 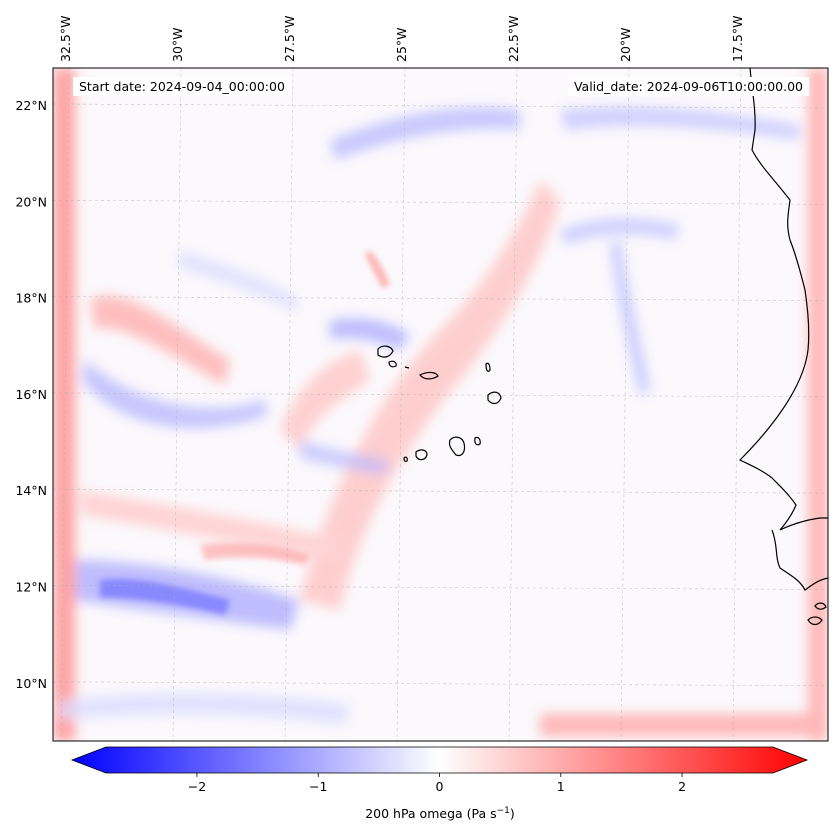 What do you see at coordinates (737, 39) in the screenshot?
I see `longitude-label: 17.5°W` at bounding box center [737, 39].